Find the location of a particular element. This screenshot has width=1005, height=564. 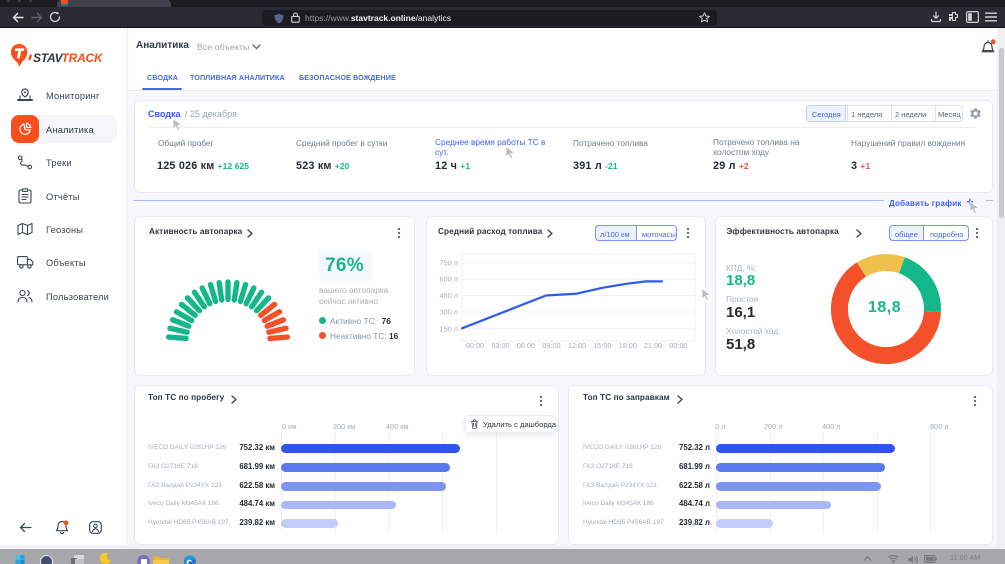

svg-text: 150 л is located at coordinates (449, 328).